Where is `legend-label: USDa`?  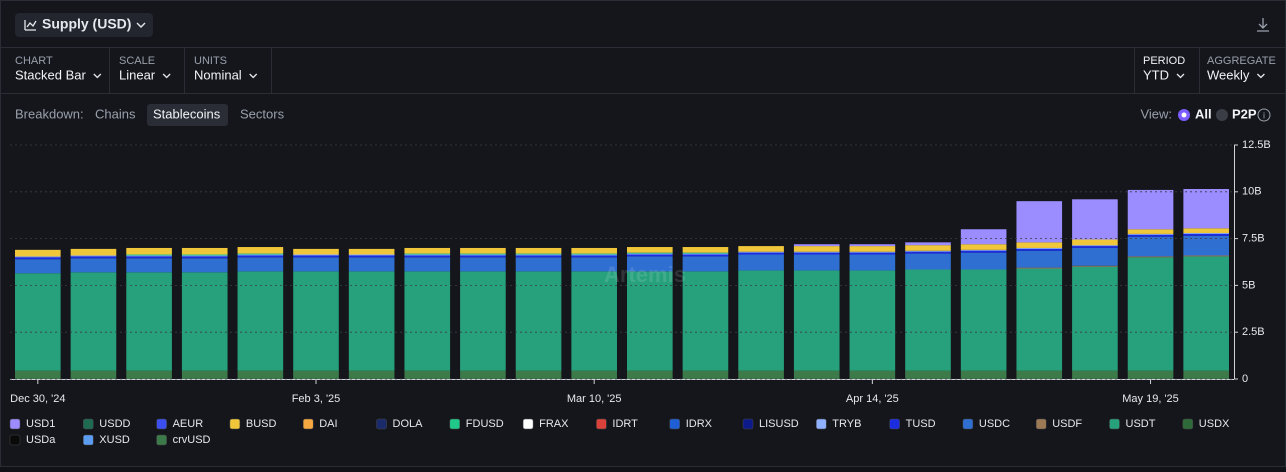 legend-label: USDa is located at coordinates (41, 440).